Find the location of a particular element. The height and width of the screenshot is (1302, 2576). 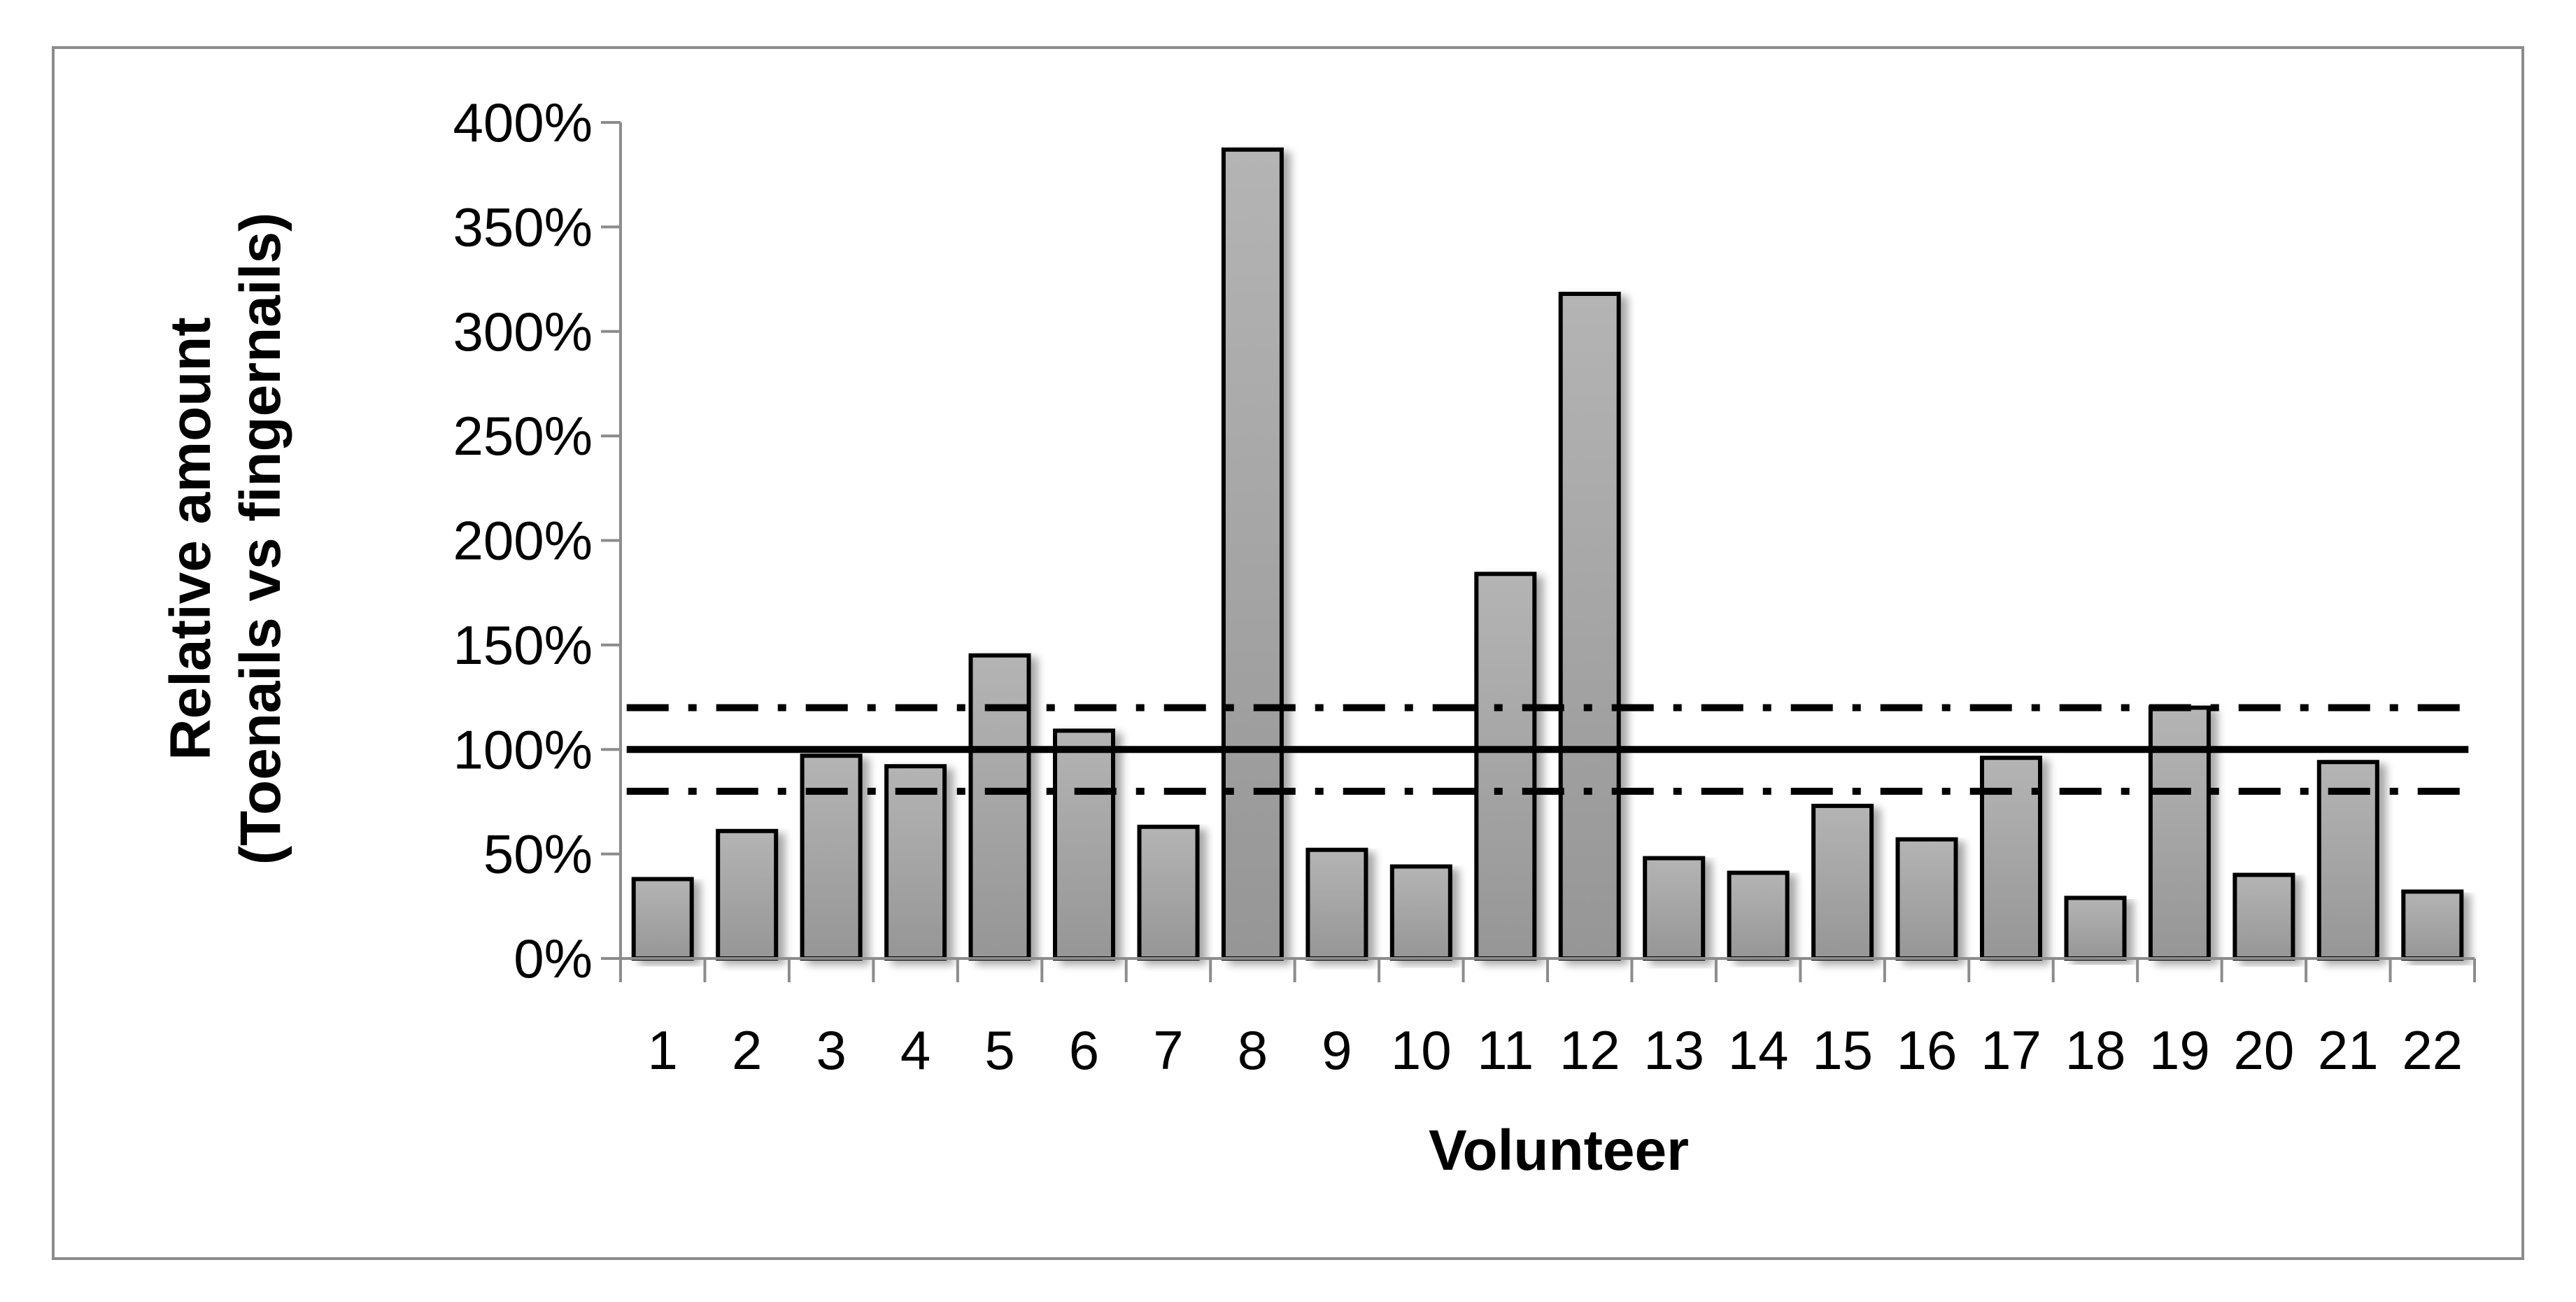

y-axis-title-line-1: Relative amount is located at coordinates (191, 538).